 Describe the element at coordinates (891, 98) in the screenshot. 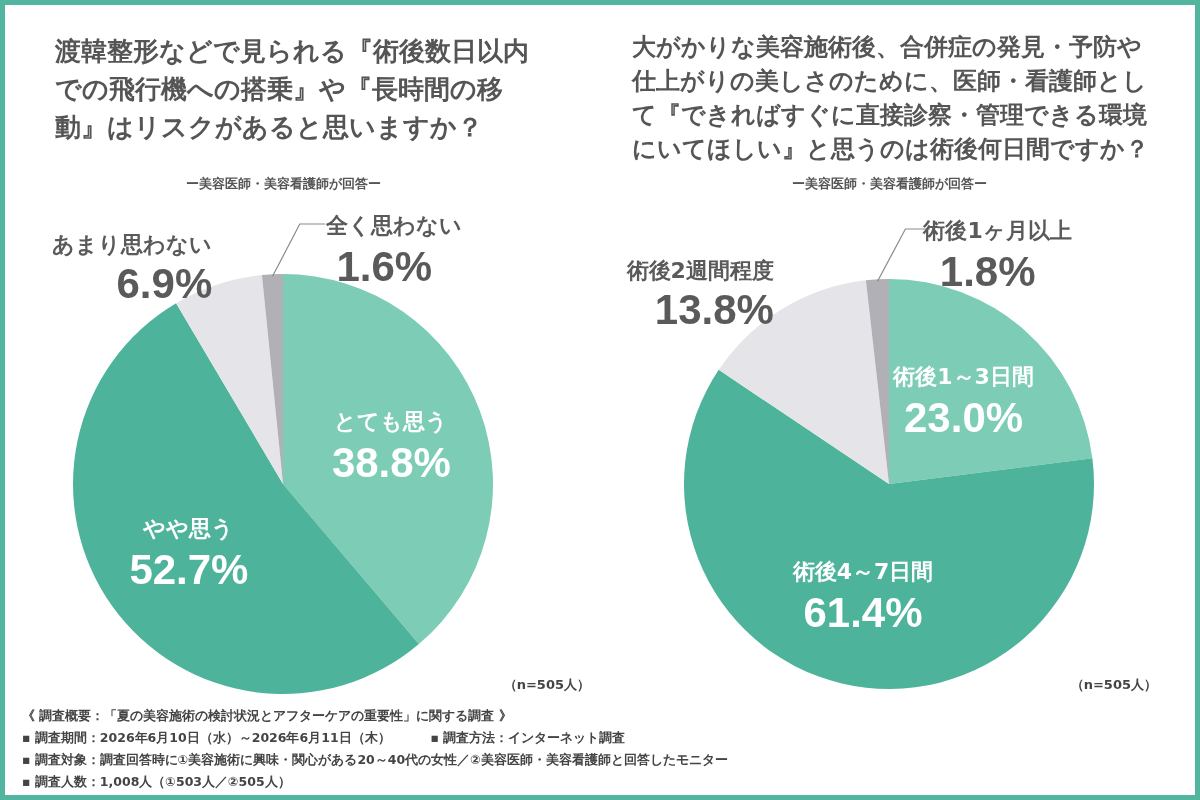

I see `chart-title: 大がかりな美容施術後、合併症の発見・予防や仕上がりの美しさのために、医師・看護師として『できればすぐに直接診察・管理できる環境にいてほしい』と思うのは術後何日間ですか？` at that location.